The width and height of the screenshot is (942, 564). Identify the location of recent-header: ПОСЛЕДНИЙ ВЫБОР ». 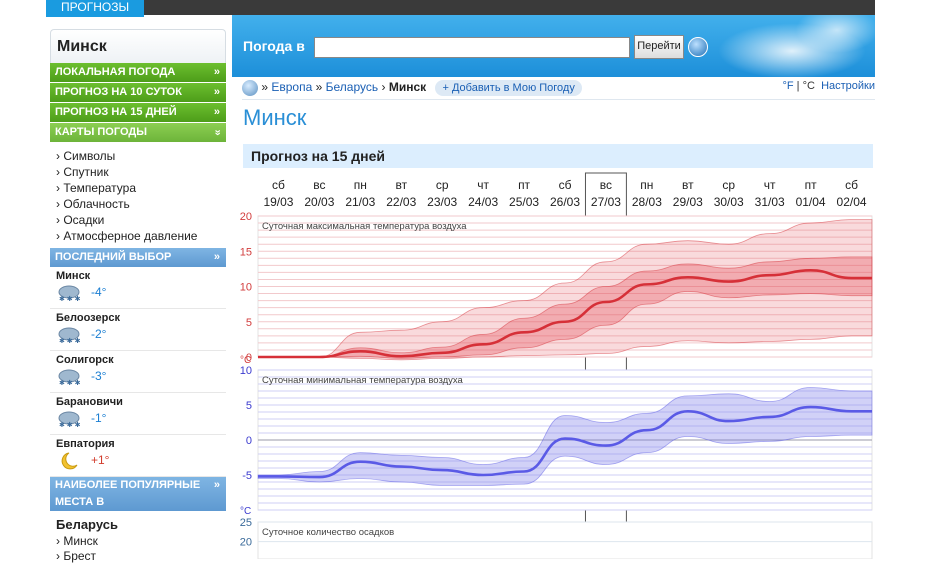
(138, 257).